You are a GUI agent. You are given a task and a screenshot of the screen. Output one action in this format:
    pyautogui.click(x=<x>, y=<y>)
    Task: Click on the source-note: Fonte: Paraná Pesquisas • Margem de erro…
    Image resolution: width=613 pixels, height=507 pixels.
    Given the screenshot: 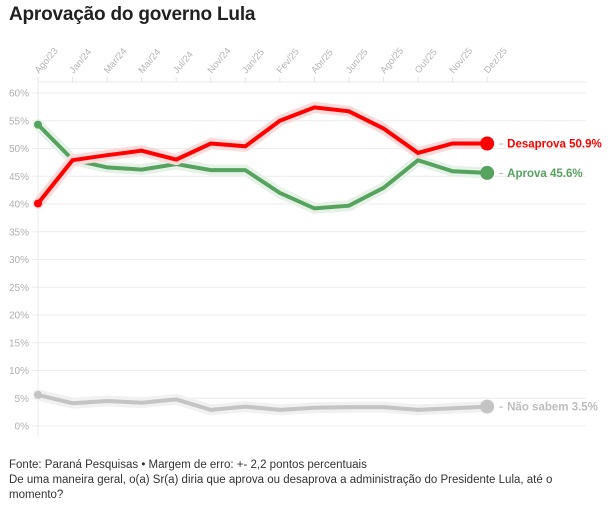 What is the action you would take?
    pyautogui.click(x=188, y=465)
    